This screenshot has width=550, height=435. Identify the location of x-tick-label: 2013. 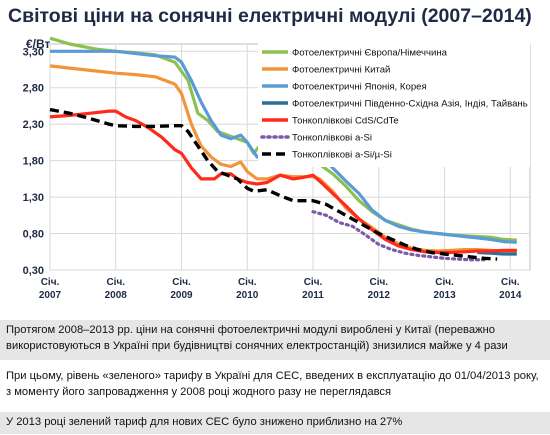
(444, 295).